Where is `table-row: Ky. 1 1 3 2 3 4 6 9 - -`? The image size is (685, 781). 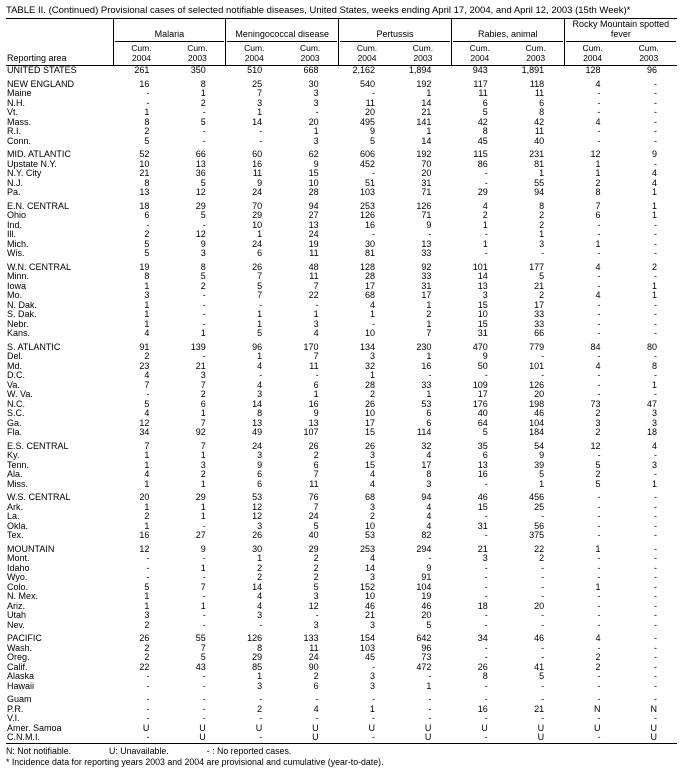 table-row: Ky. 1 1 3 2 3 4 6 9 - - is located at coordinates (341, 456).